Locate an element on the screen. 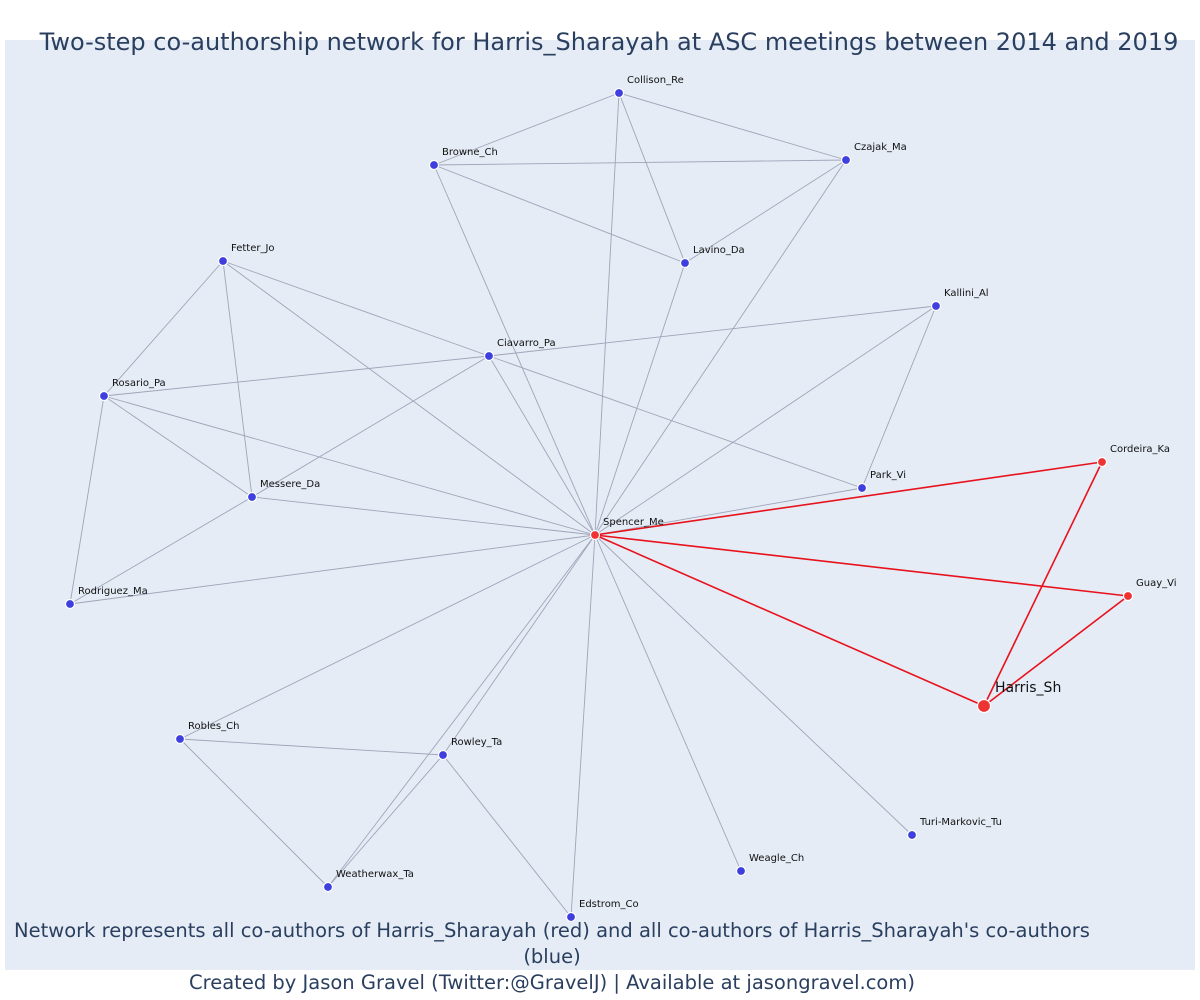 Image resolution: width=1200 pixels, height=1000 pixels. edge-messere-da-rodriguez-ma is located at coordinates (161, 550).